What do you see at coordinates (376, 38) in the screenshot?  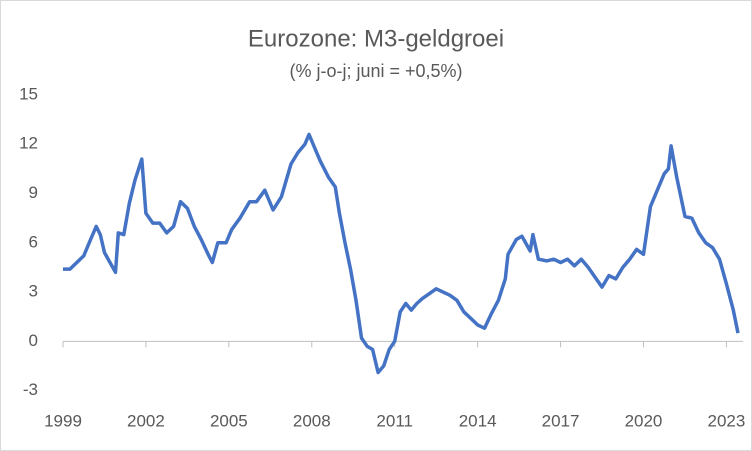 I see `chart-title: Eurozone: M3-geldgroei` at bounding box center [376, 38].